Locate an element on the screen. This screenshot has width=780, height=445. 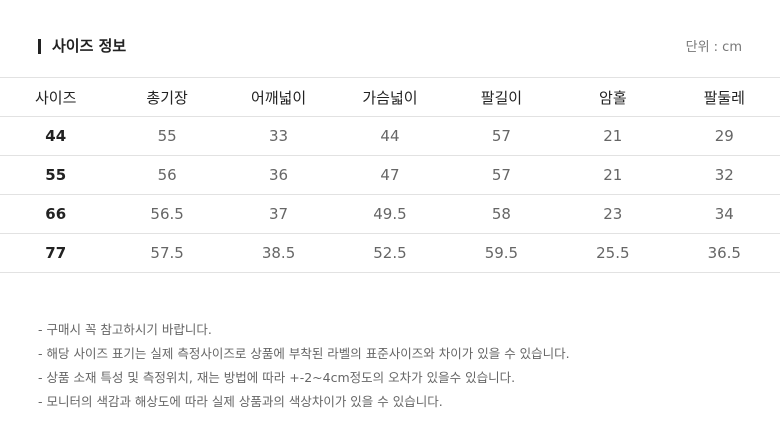
table-cell: 57.5 is located at coordinates (167, 253).